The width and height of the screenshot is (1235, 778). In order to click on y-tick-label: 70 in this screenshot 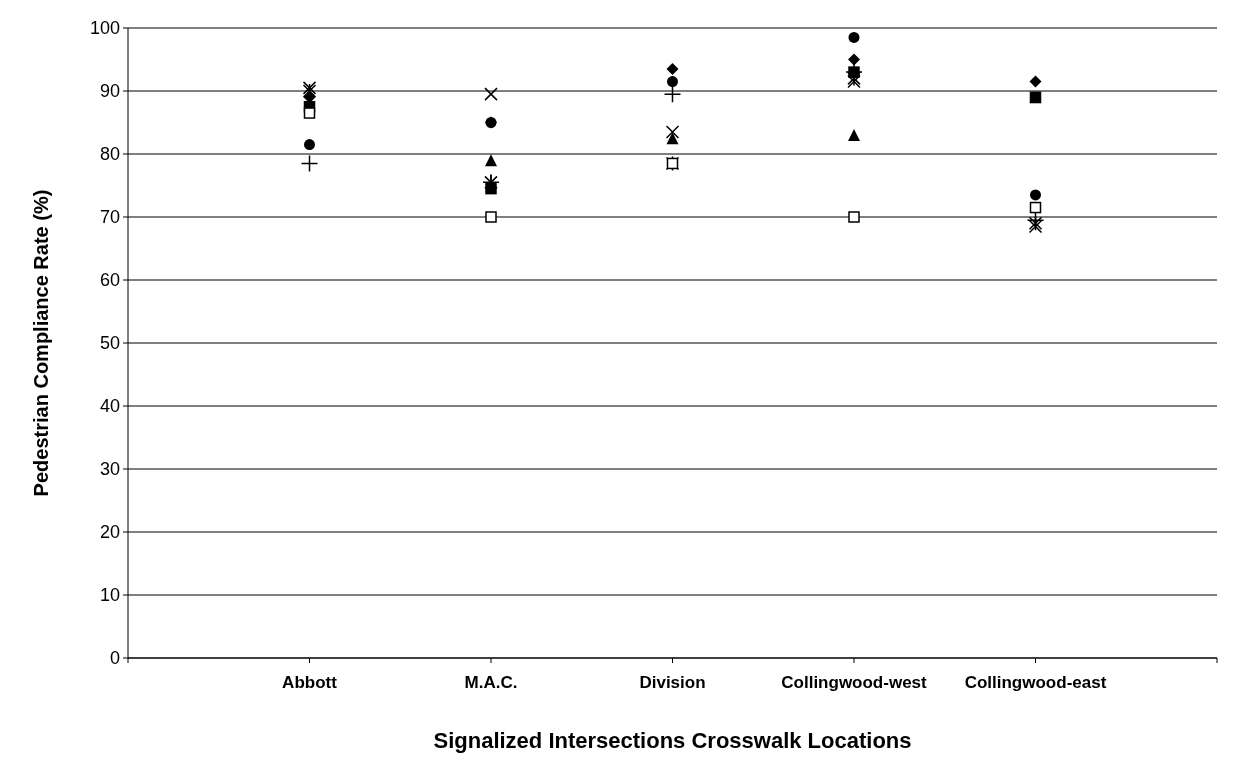, I will do `click(109, 217)`.